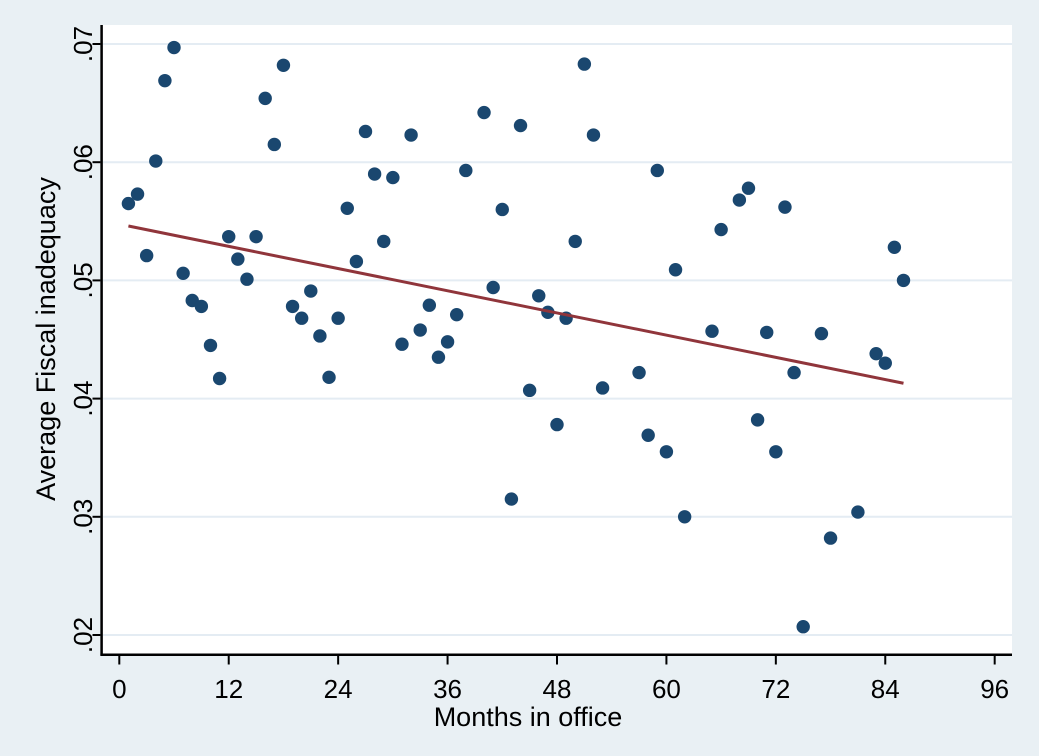 This screenshot has width=1039, height=756. What do you see at coordinates (46, 339) in the screenshot?
I see `y-axis-title: Average Fiscal inadequacy` at bounding box center [46, 339].